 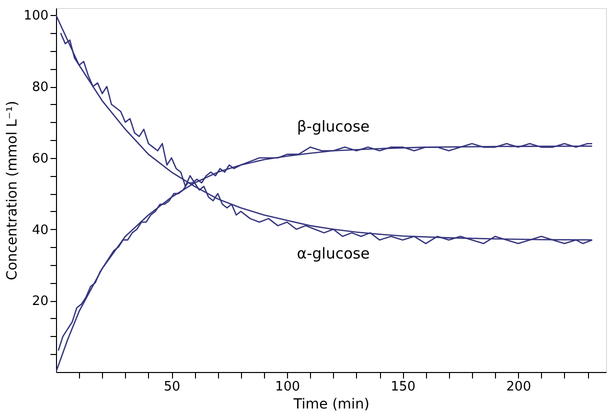 I want to click on y-tick-label: 60, so click(x=40, y=158).